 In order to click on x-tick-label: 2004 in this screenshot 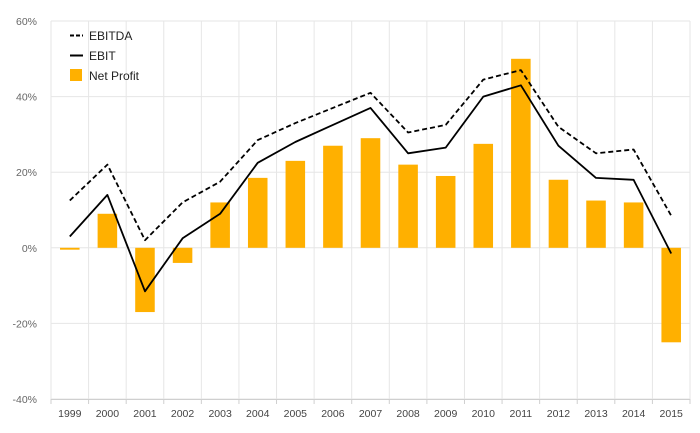, I will do `click(258, 414)`.